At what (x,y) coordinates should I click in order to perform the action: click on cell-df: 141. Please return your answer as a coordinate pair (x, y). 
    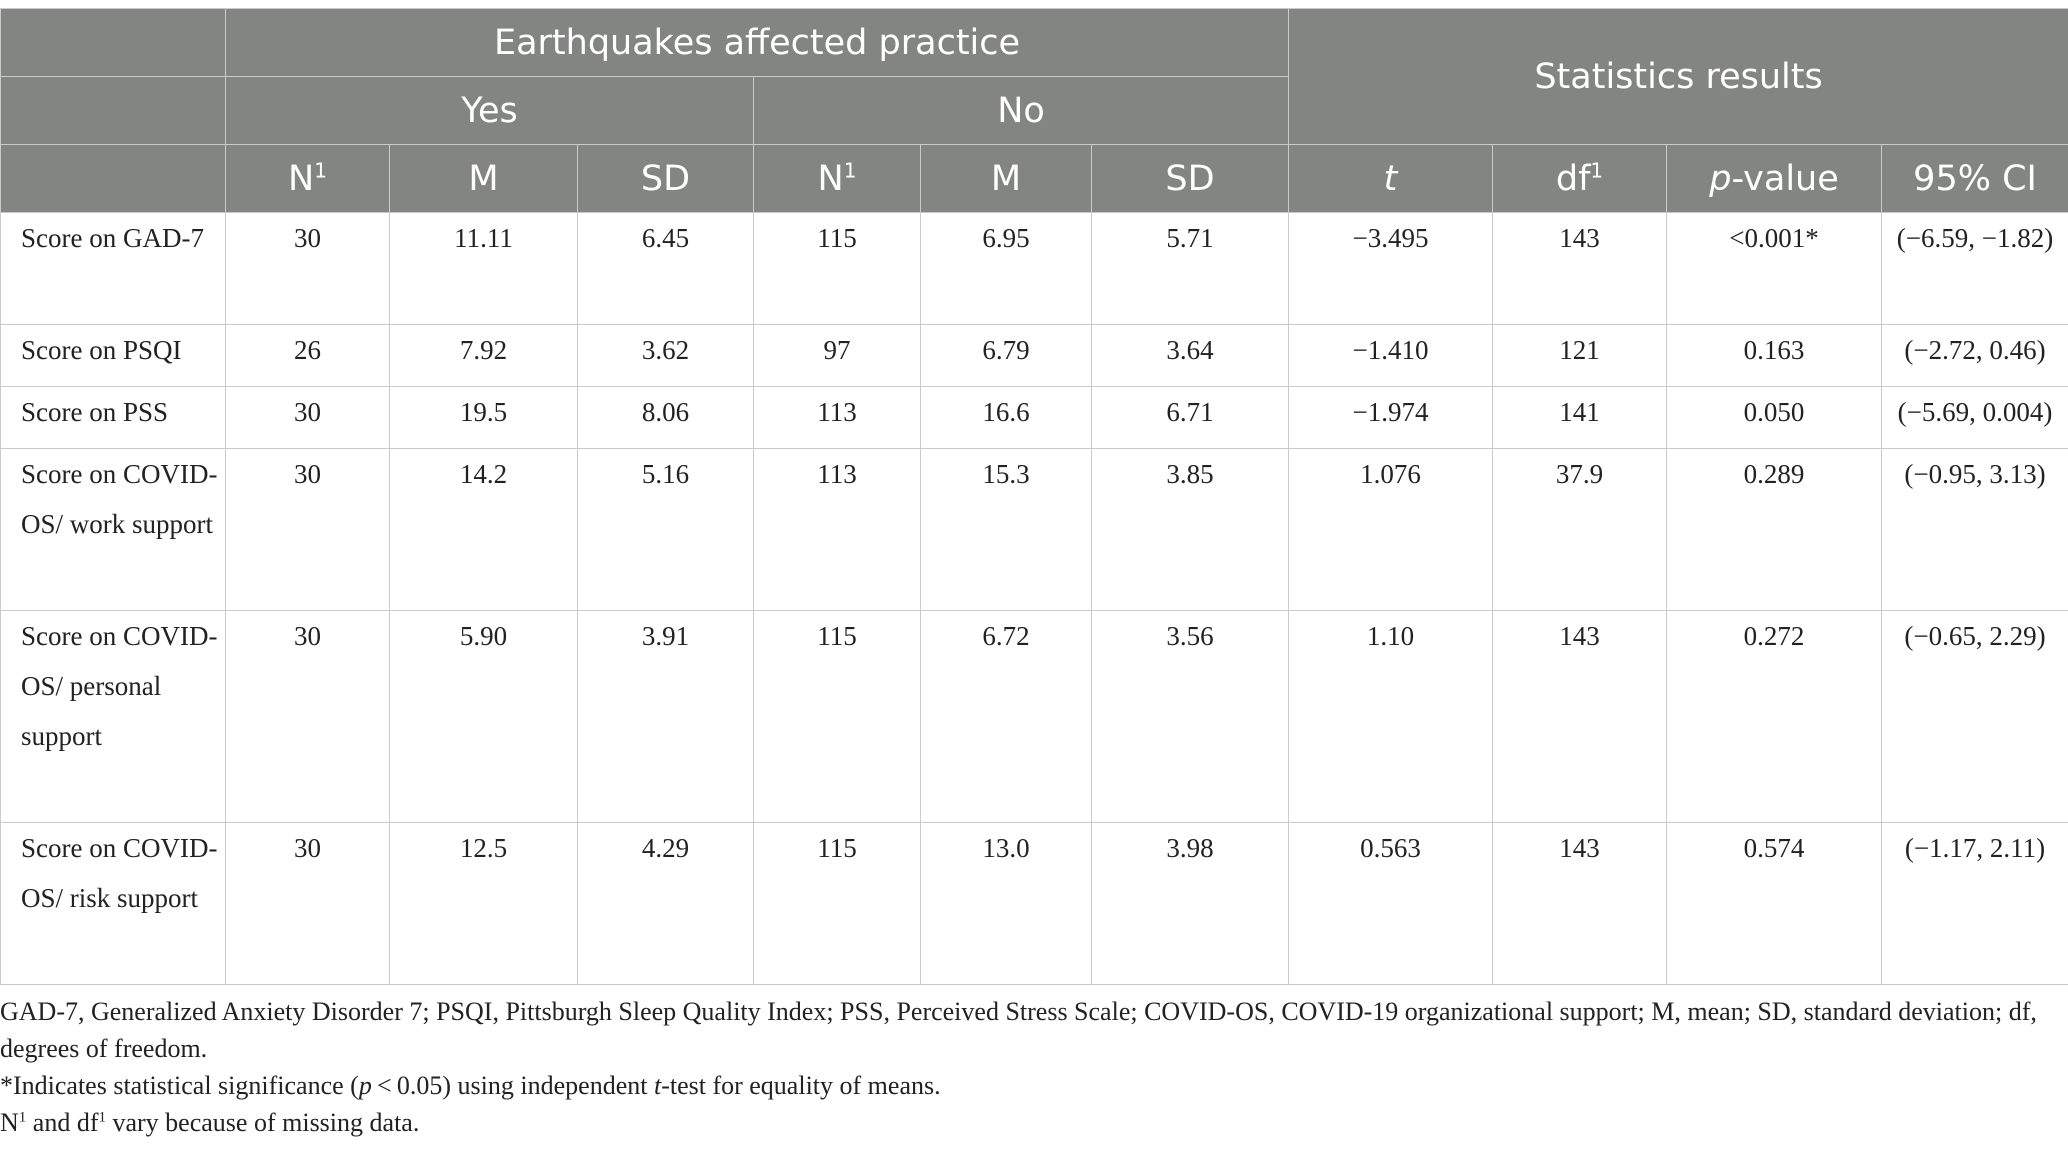
    Looking at the image, I should click on (1580, 417).